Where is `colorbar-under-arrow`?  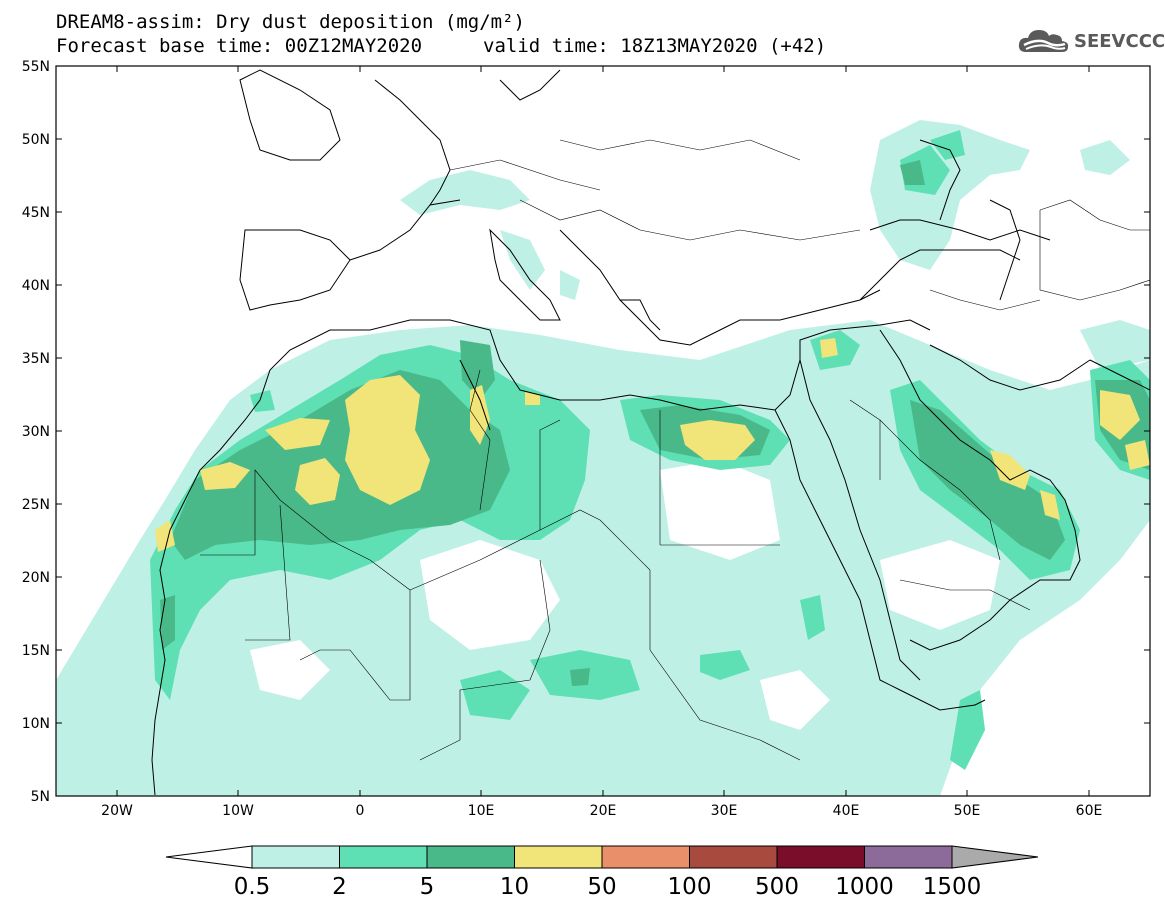
colorbar-under-arrow is located at coordinates (209, 857).